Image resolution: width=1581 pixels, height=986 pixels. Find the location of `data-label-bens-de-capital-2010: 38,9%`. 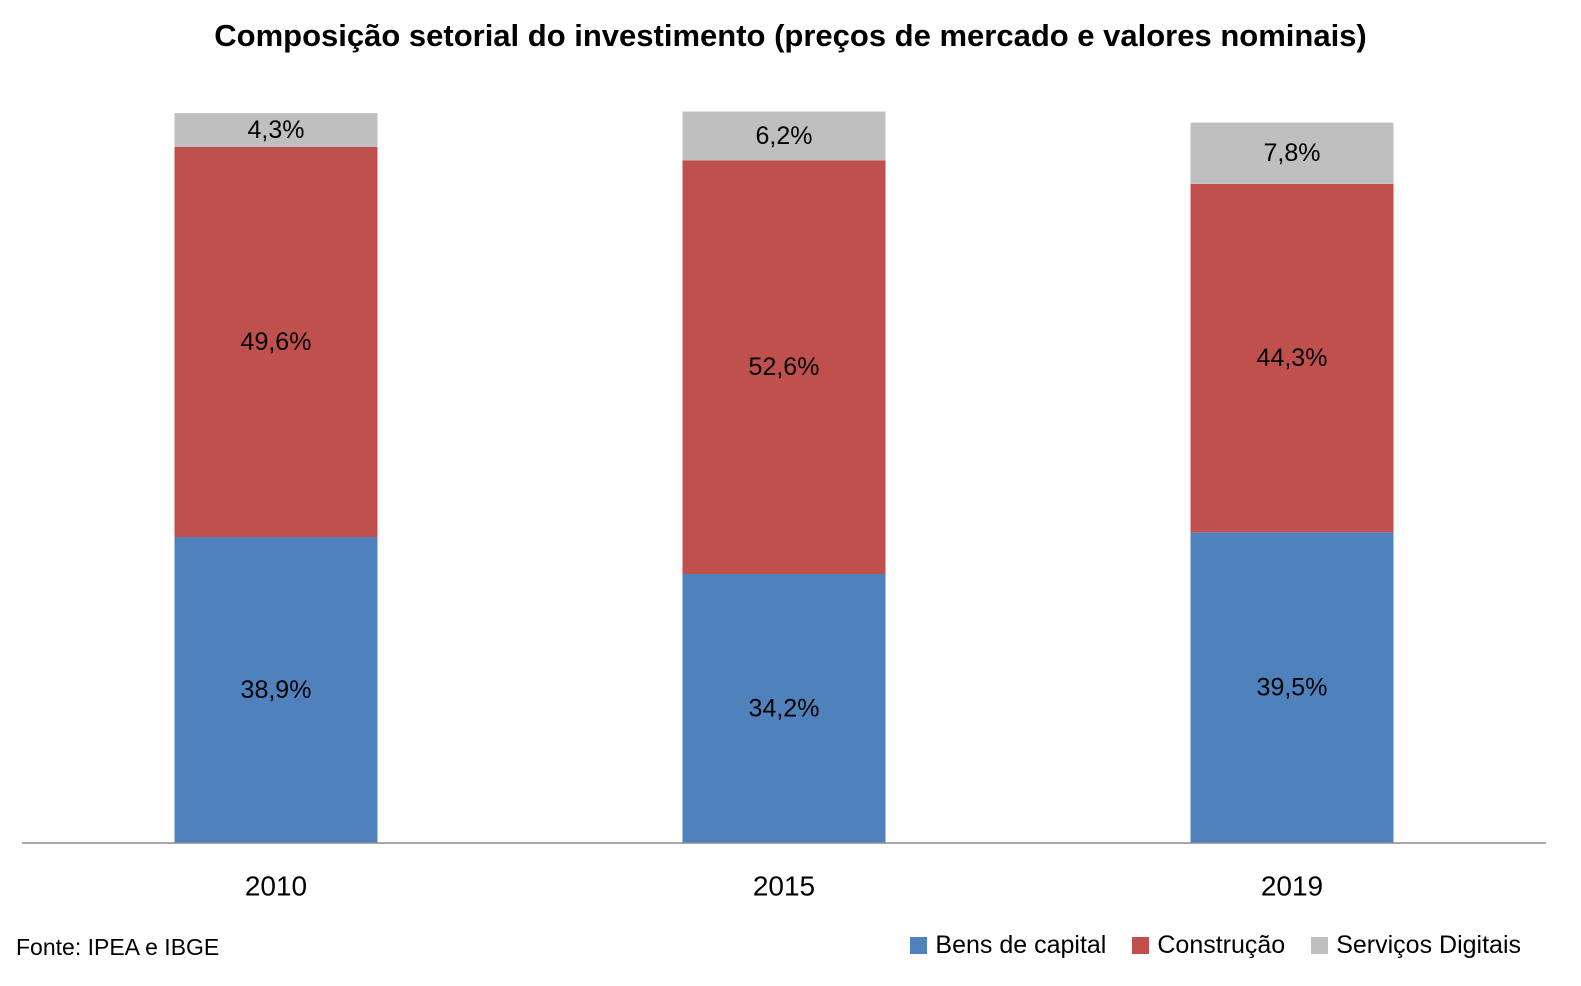

data-label-bens-de-capital-2010: 38,9% is located at coordinates (276, 690).